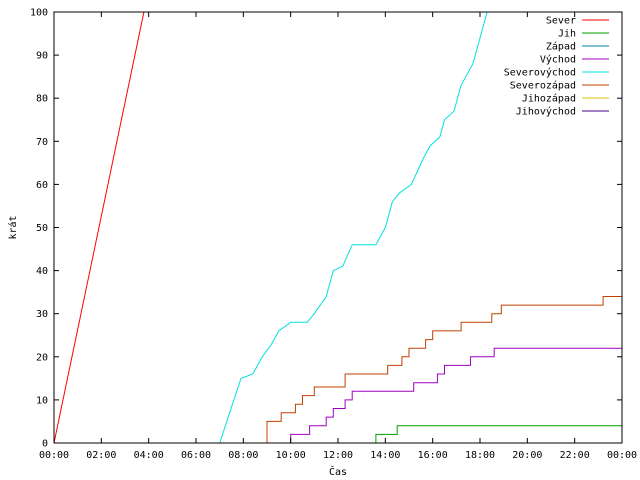  What do you see at coordinates (42, 142) in the screenshot?
I see `y-tick-label: 70` at bounding box center [42, 142].